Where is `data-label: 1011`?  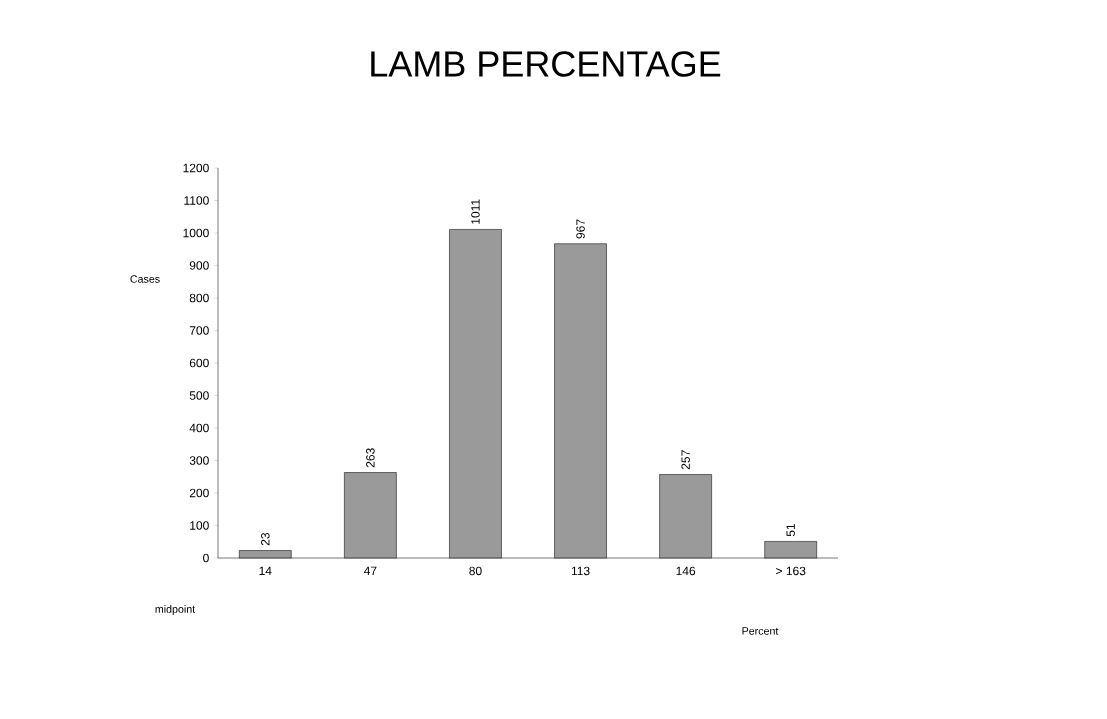 data-label: 1011 is located at coordinates (475, 211).